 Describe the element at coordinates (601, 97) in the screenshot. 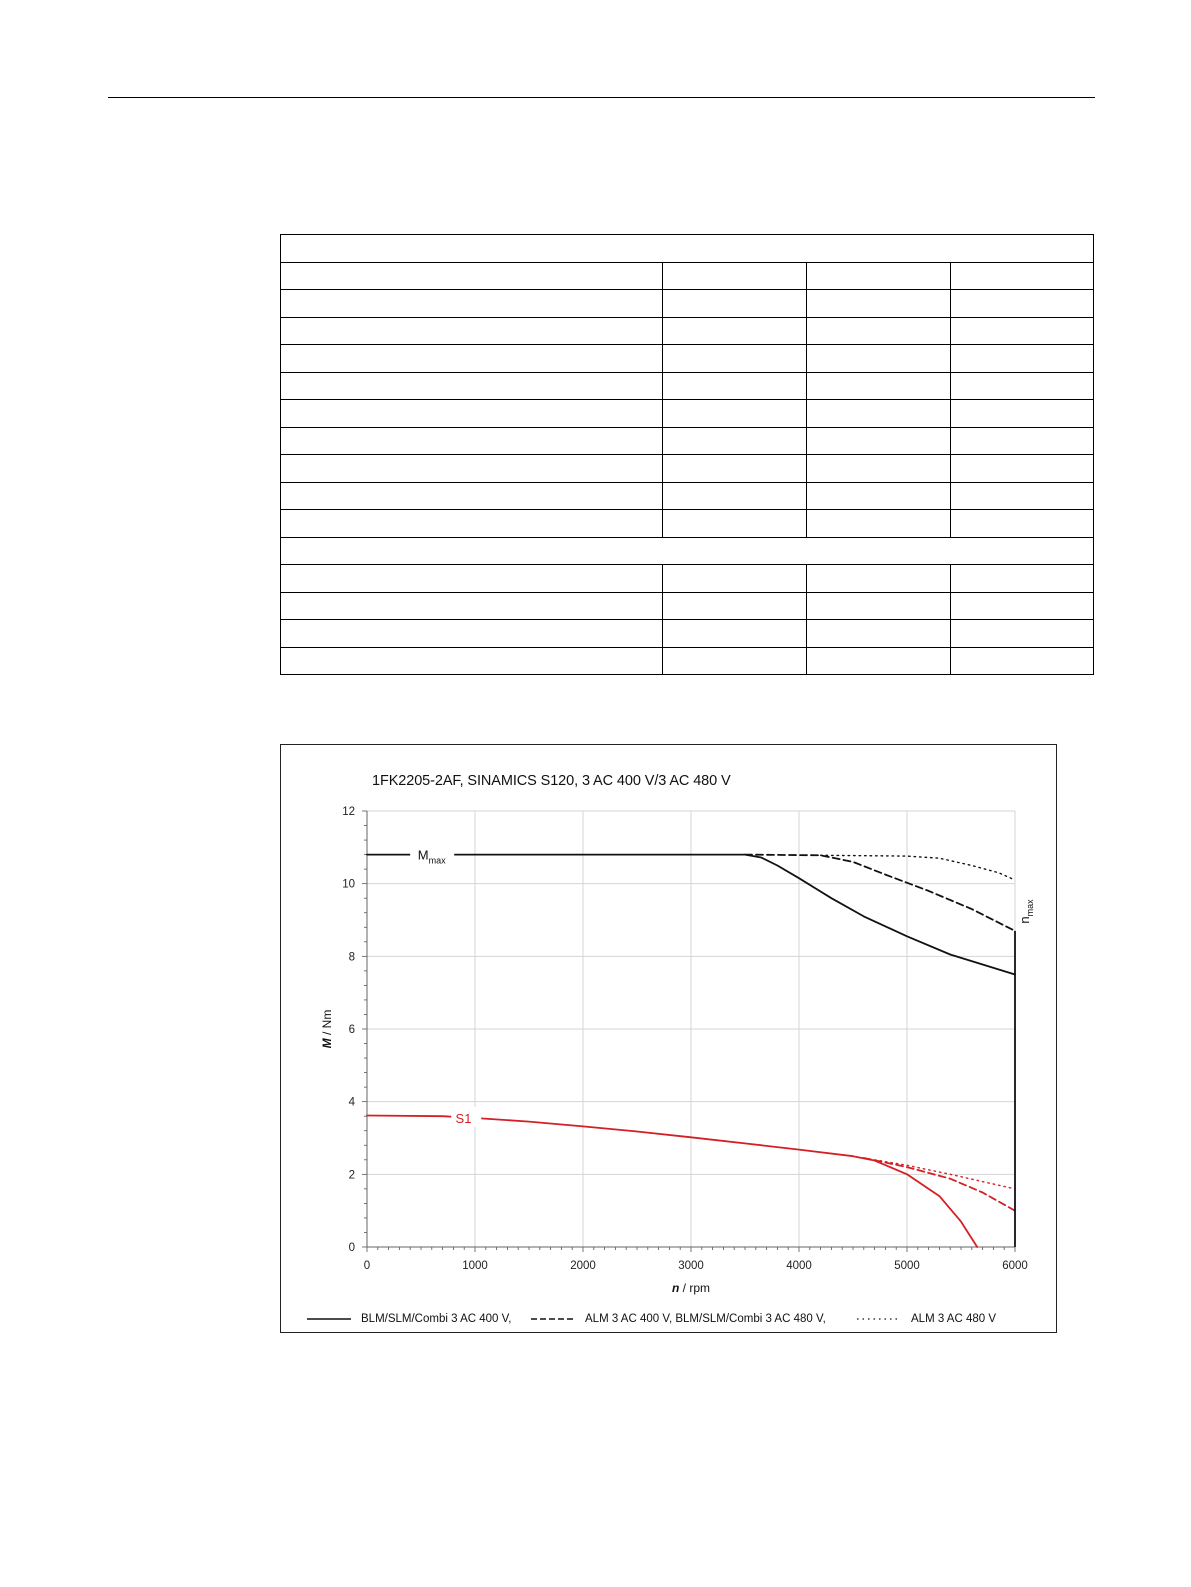

I see `header-rule` at that location.